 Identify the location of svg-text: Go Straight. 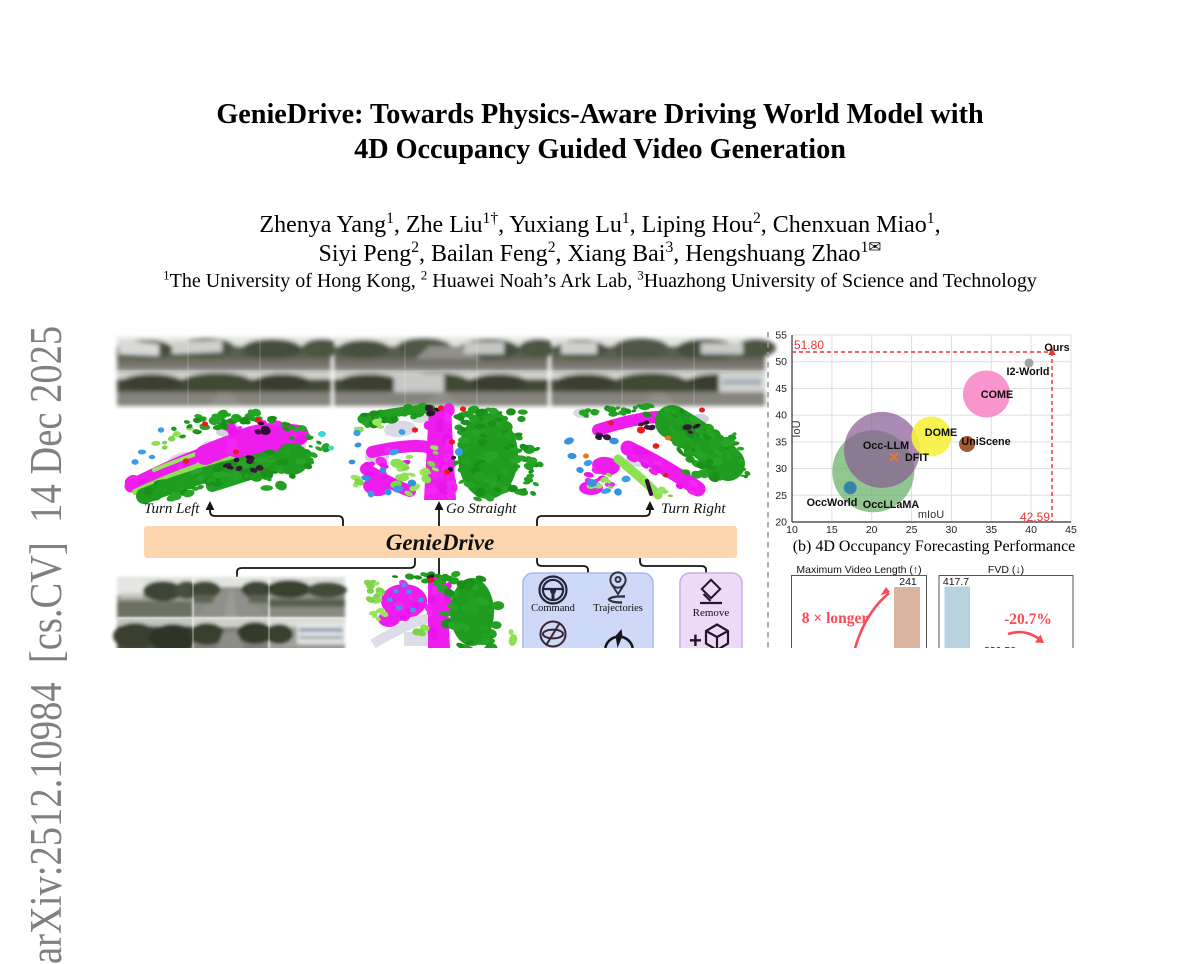
(481, 509).